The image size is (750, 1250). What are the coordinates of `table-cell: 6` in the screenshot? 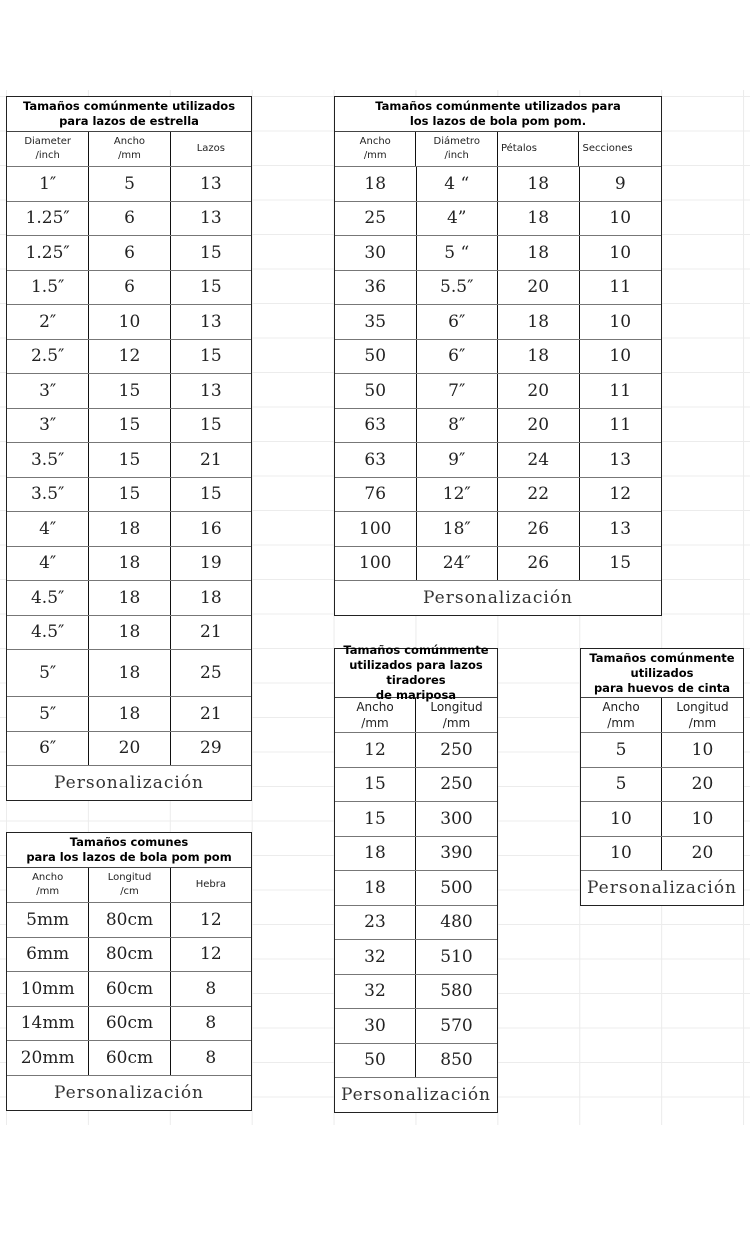 It's located at (130, 218).